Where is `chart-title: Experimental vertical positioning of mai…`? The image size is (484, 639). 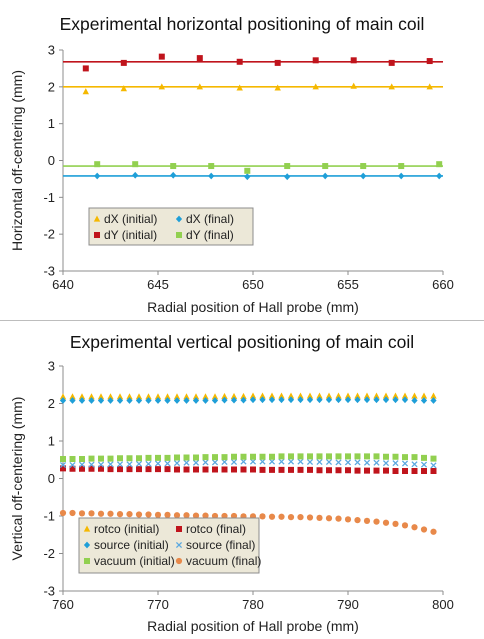 chart-title: Experimental vertical positioning of mai… is located at coordinates (242, 342).